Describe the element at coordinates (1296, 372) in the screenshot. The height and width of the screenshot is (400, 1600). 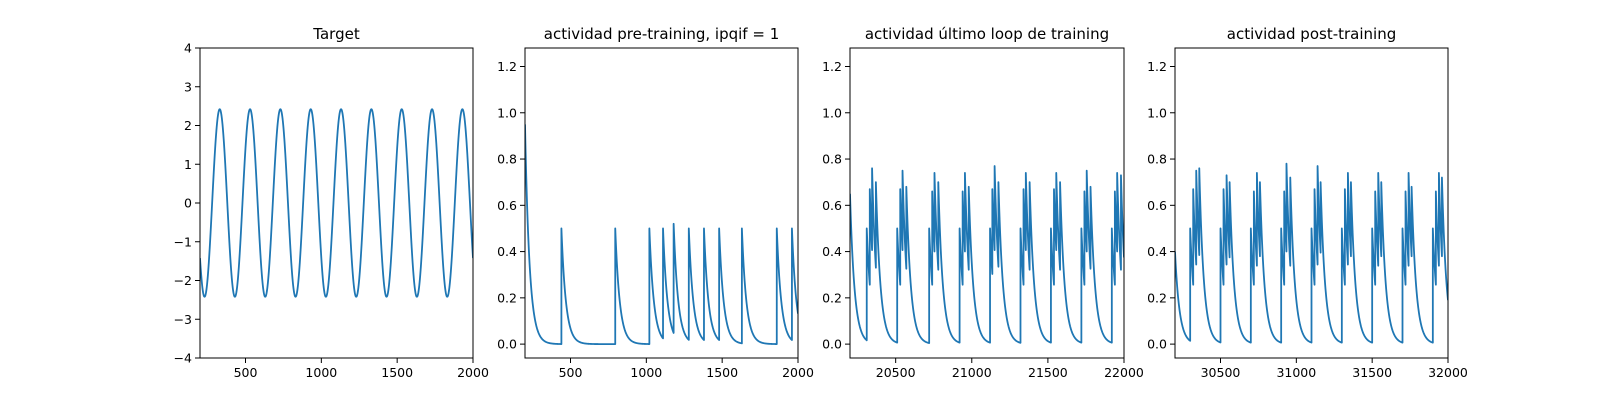
I see `x-tick-label: 31000` at that location.